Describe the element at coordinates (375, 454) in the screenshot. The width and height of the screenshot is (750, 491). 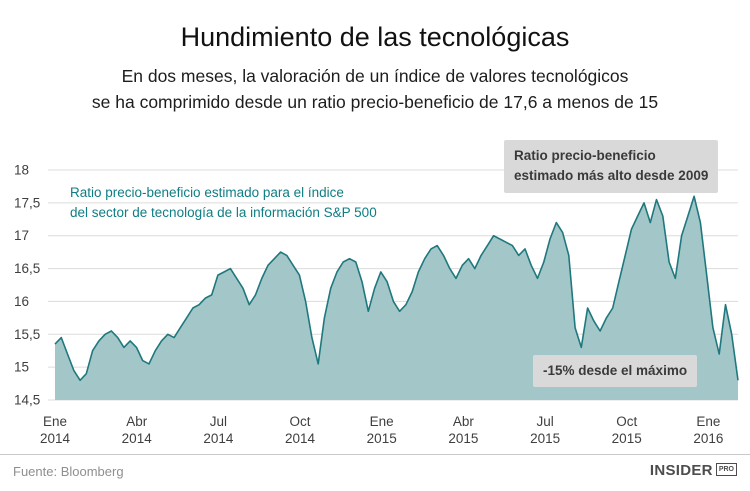
I see `footer-divider` at that location.